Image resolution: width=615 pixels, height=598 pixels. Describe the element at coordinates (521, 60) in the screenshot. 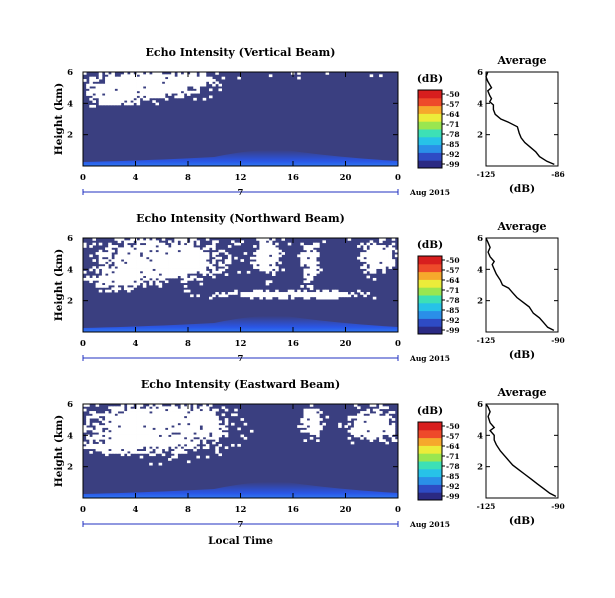

I see `average-title: Average` at that location.